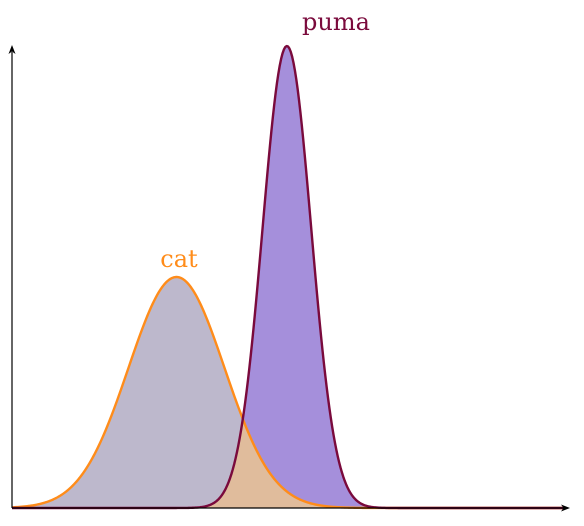  What do you see at coordinates (179, 259) in the screenshot?
I see `series-label-cat: cat` at bounding box center [179, 259].